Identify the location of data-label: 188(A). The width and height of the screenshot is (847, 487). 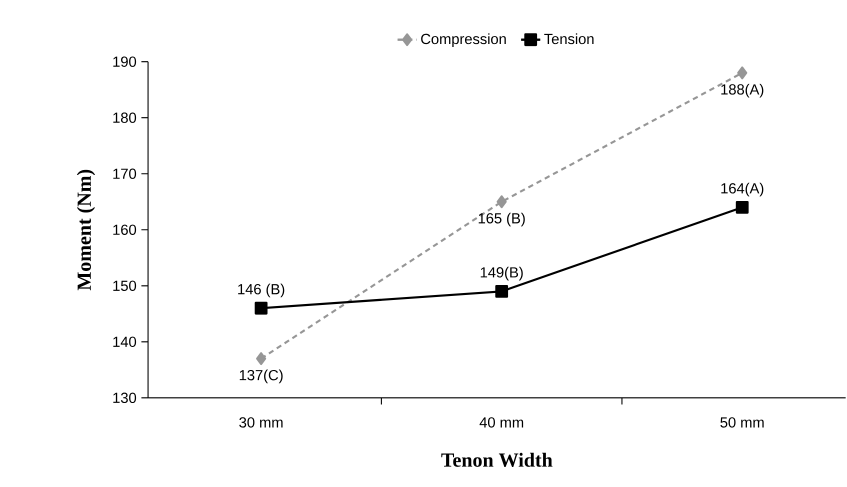
(742, 91).